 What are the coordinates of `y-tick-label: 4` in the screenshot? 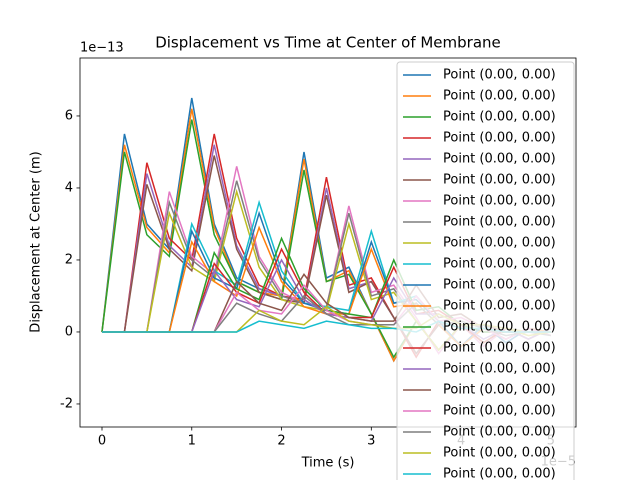 It's located at (69, 187).